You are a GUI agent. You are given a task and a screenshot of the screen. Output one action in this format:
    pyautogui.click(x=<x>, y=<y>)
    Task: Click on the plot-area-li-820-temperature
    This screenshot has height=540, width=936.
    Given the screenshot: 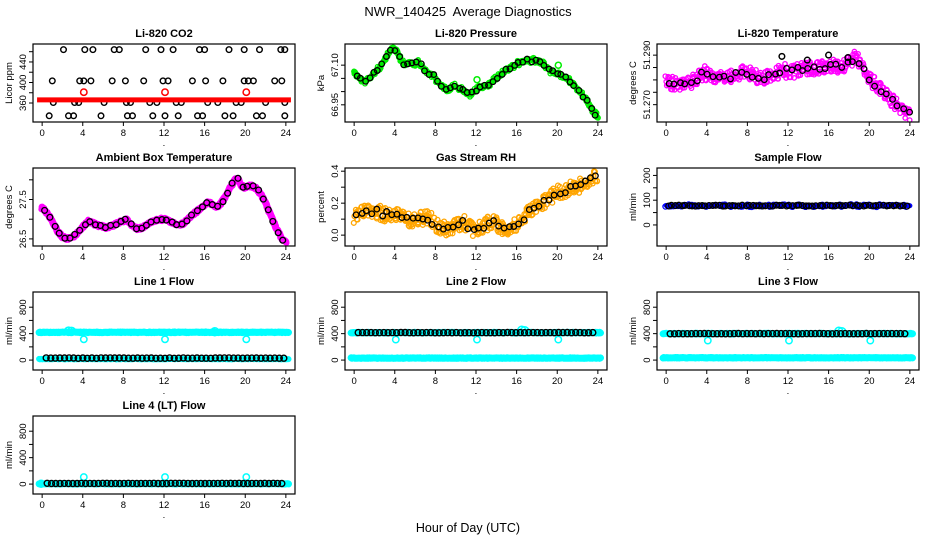 What is the action you would take?
    pyautogui.click(x=788, y=85)
    